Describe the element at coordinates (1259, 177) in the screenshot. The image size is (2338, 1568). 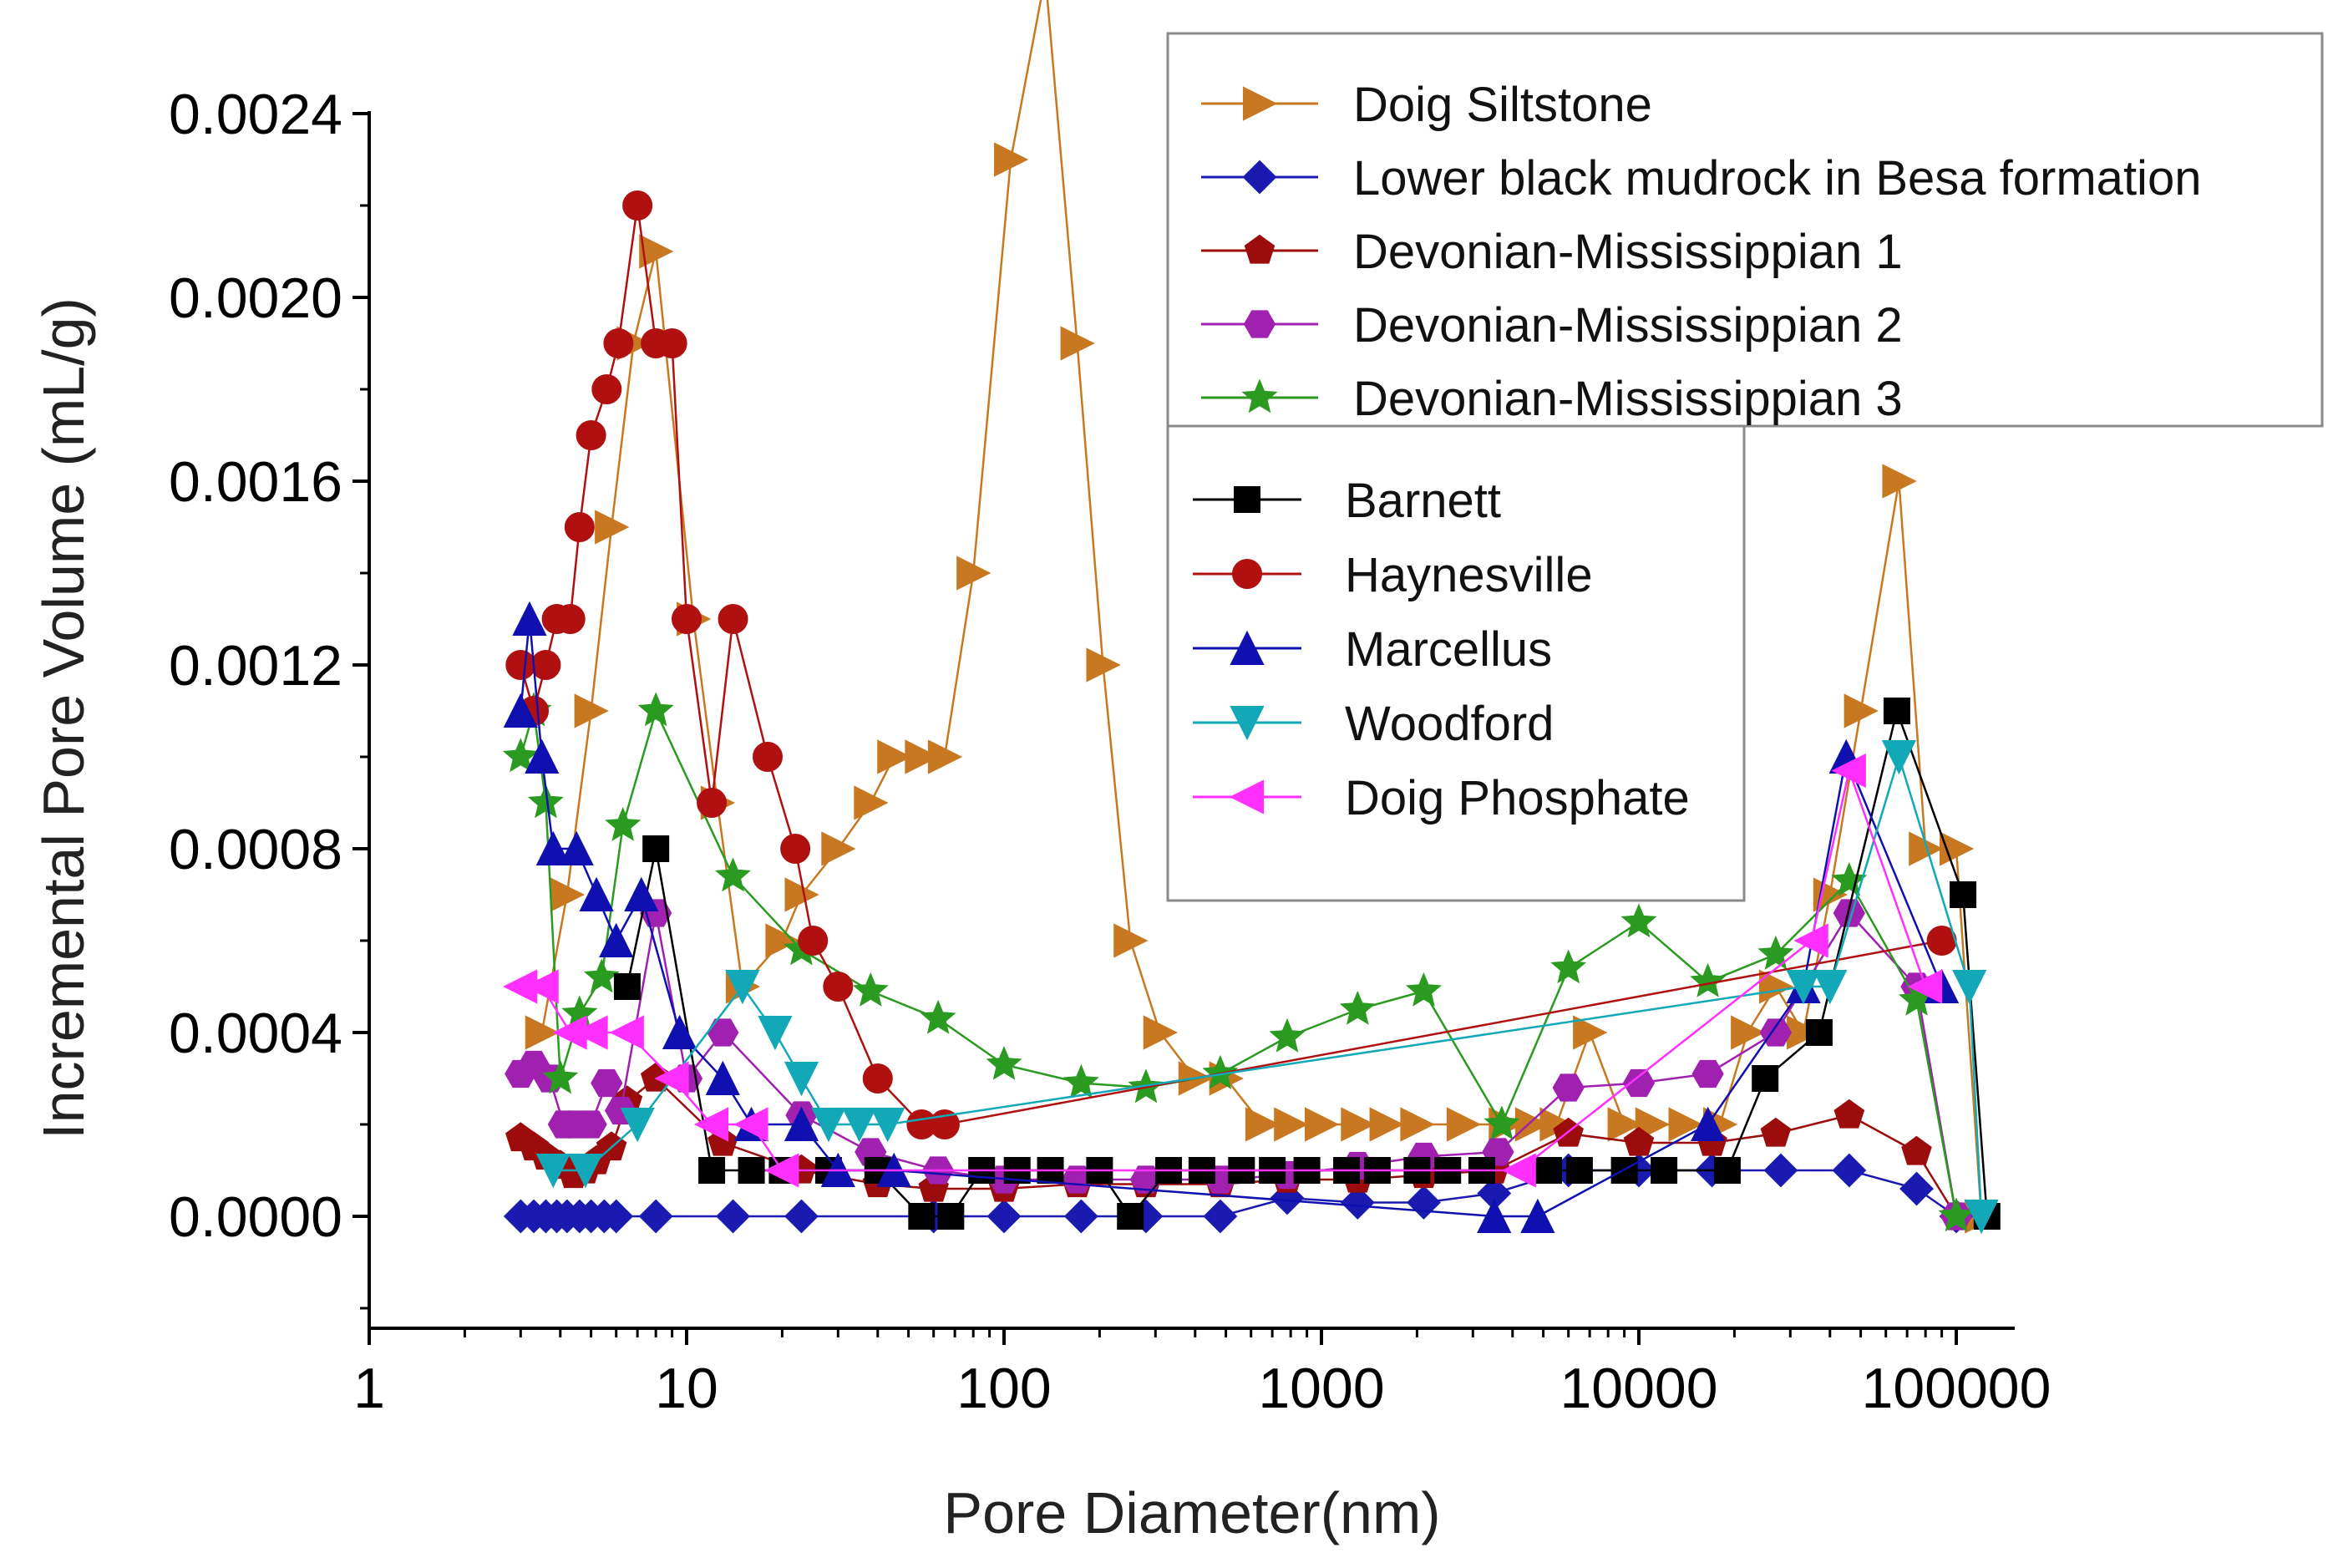
I see `legend-marker-lower-black-mudrock-in-besa-formation` at that location.